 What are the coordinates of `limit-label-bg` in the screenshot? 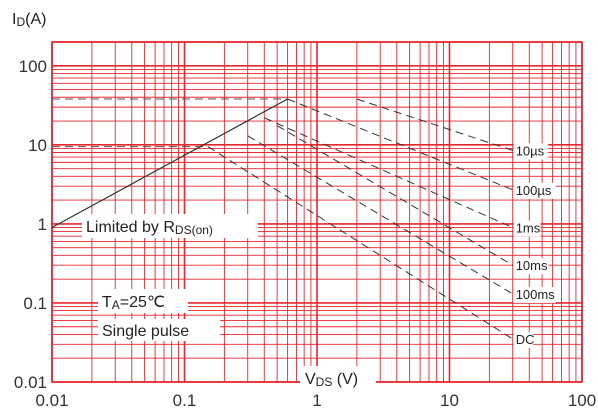 It's located at (170, 226).